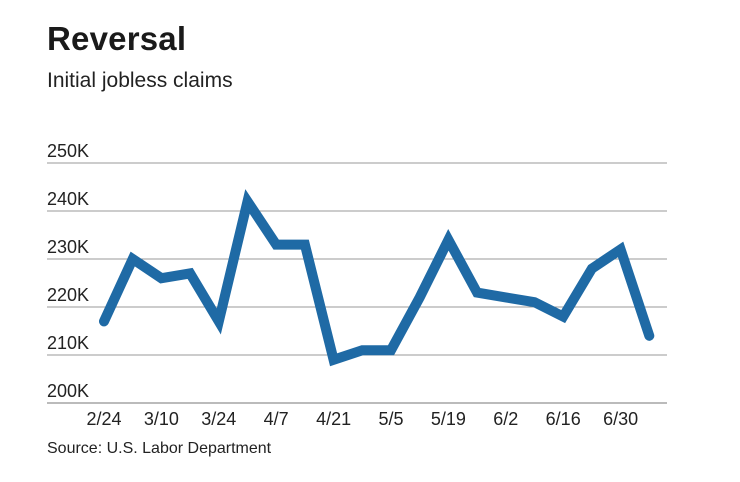 This screenshot has width=740, height=482. What do you see at coordinates (68, 151) in the screenshot?
I see `y-tick-label: 250K` at bounding box center [68, 151].